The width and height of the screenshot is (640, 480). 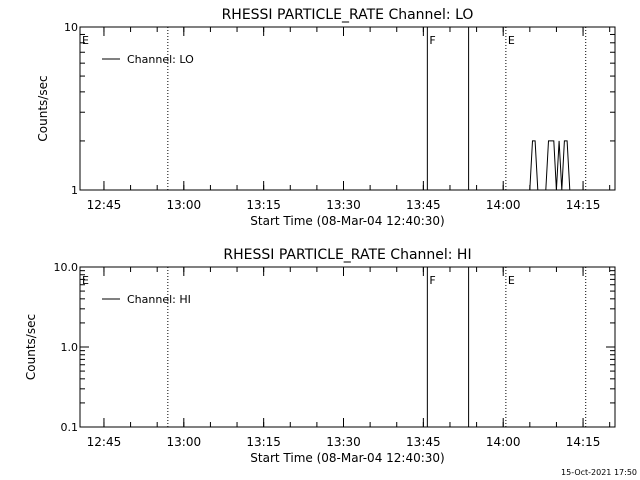 I want to click on chart-legend: Channel: HI, so click(x=146, y=299).